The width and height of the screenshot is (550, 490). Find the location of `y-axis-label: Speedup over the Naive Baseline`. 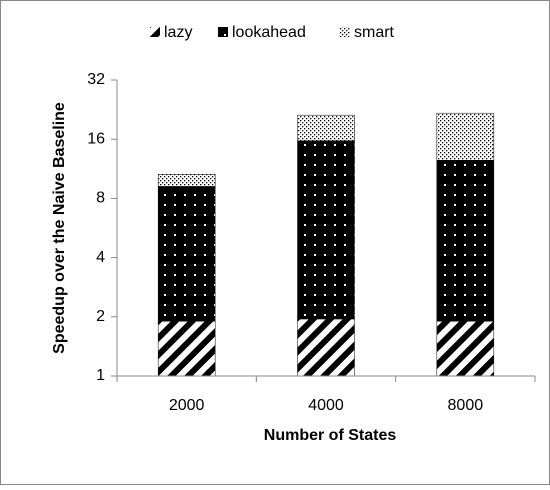

y-axis-label: Speedup over the Naive Baseline is located at coordinates (59, 228).